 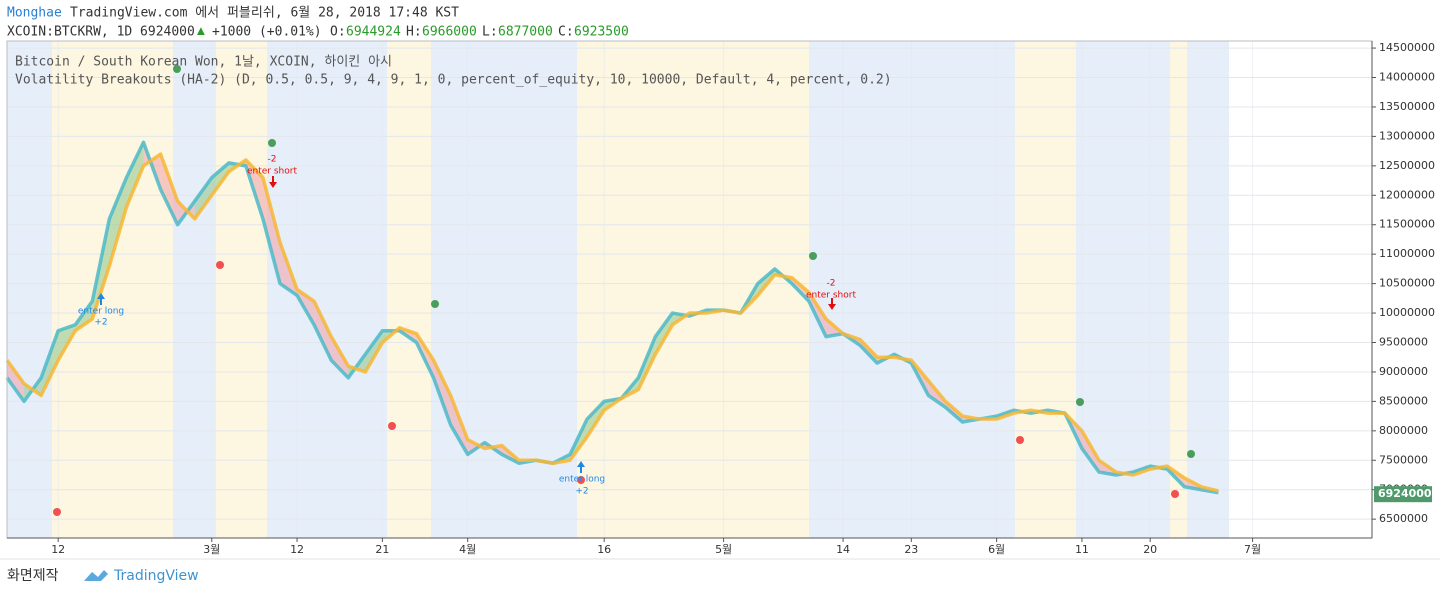 I want to click on x-tick-label: 7월, so click(x=1252, y=549).